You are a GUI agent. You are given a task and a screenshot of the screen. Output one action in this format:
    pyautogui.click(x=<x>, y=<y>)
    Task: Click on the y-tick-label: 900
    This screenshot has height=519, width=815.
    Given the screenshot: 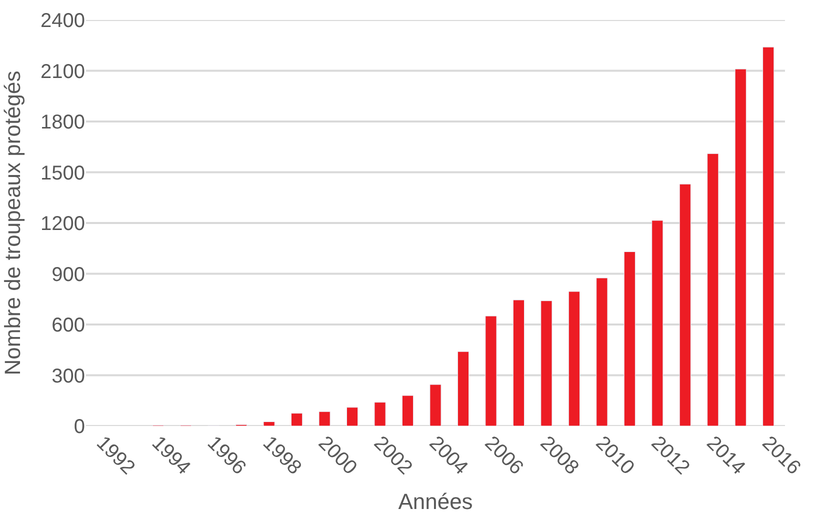 What is the action you would take?
    pyautogui.click(x=68, y=275)
    